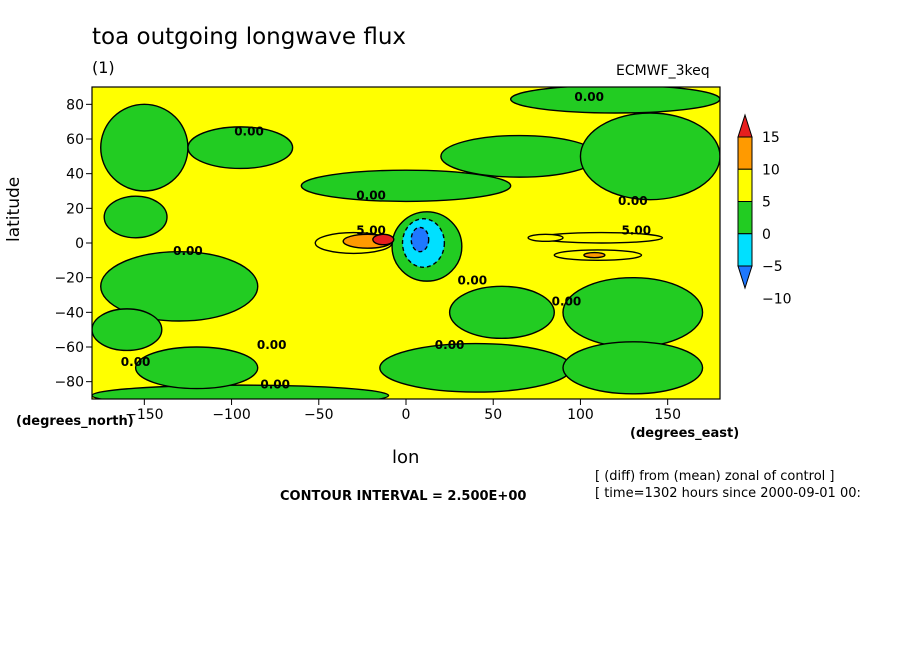 This screenshot has height=654, width=904. I want to click on y-tick-label-40: 40, so click(75, 175).